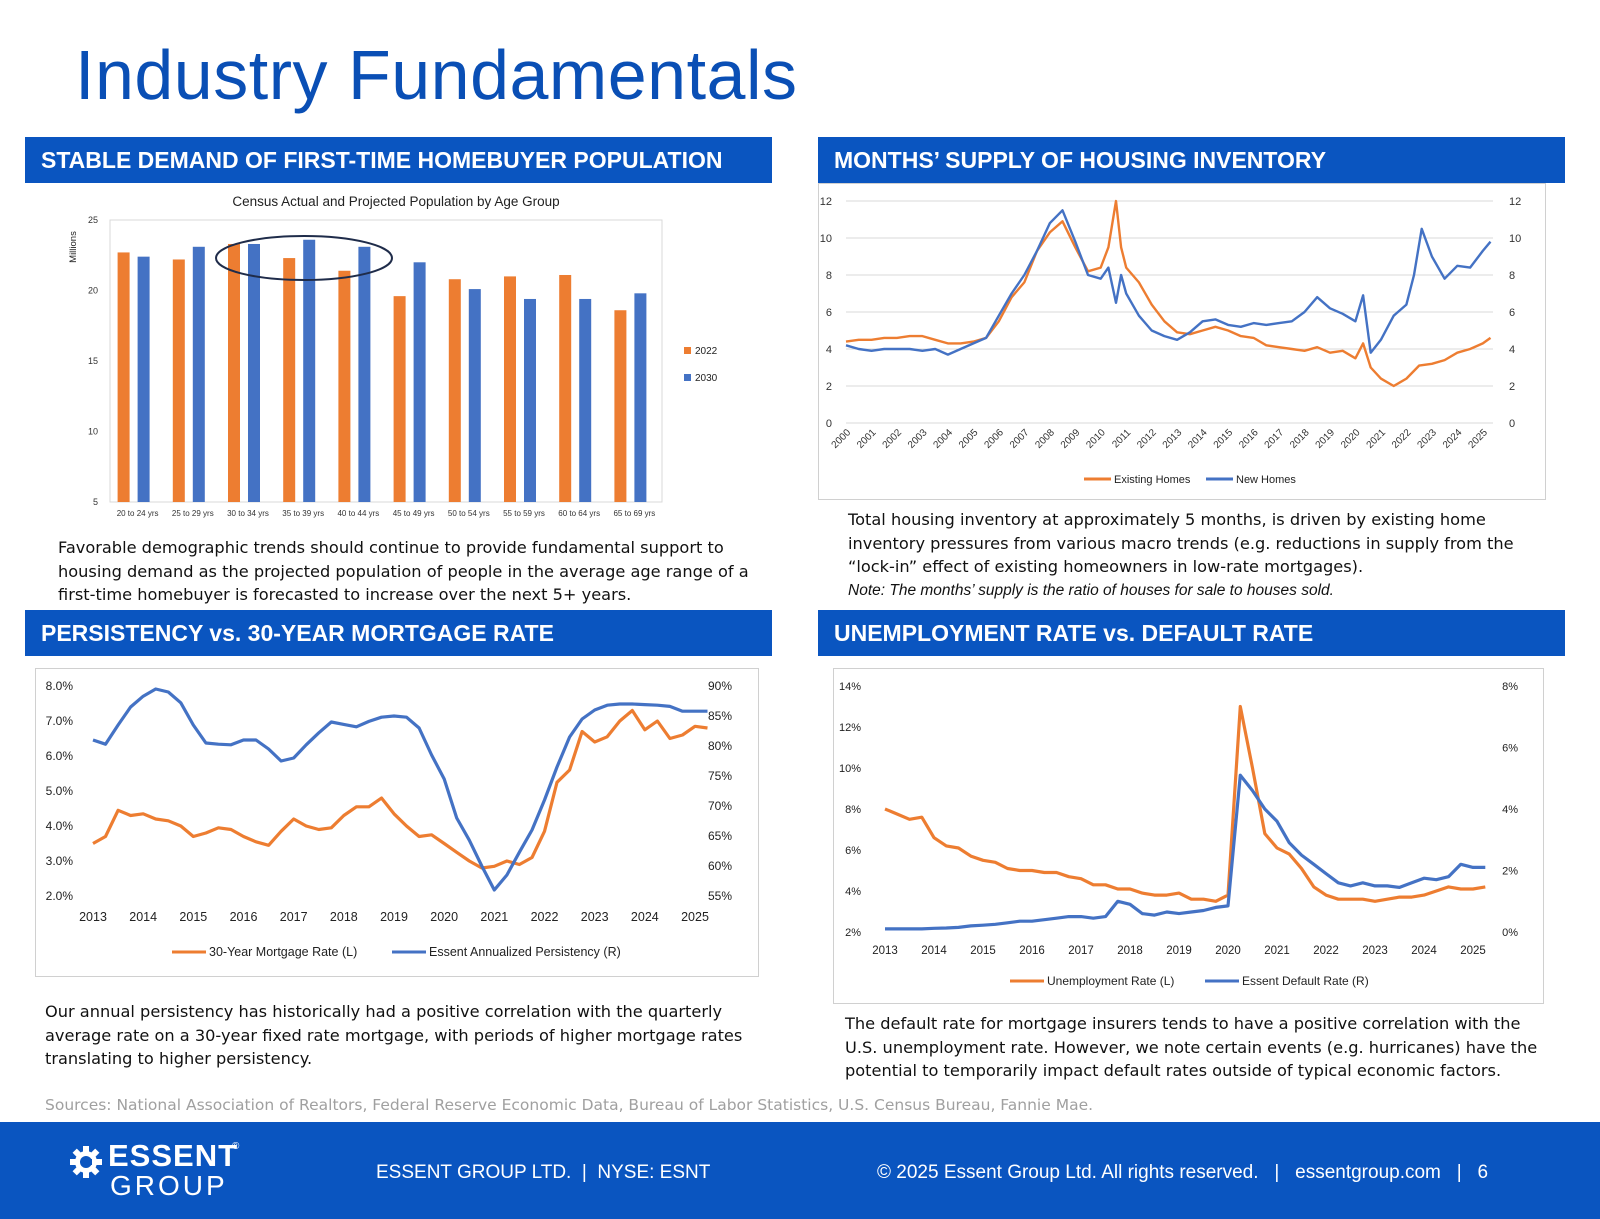 The height and width of the screenshot is (1219, 1600). What do you see at coordinates (143, 917) in the screenshot?
I see `x-tick-label: 2014` at bounding box center [143, 917].